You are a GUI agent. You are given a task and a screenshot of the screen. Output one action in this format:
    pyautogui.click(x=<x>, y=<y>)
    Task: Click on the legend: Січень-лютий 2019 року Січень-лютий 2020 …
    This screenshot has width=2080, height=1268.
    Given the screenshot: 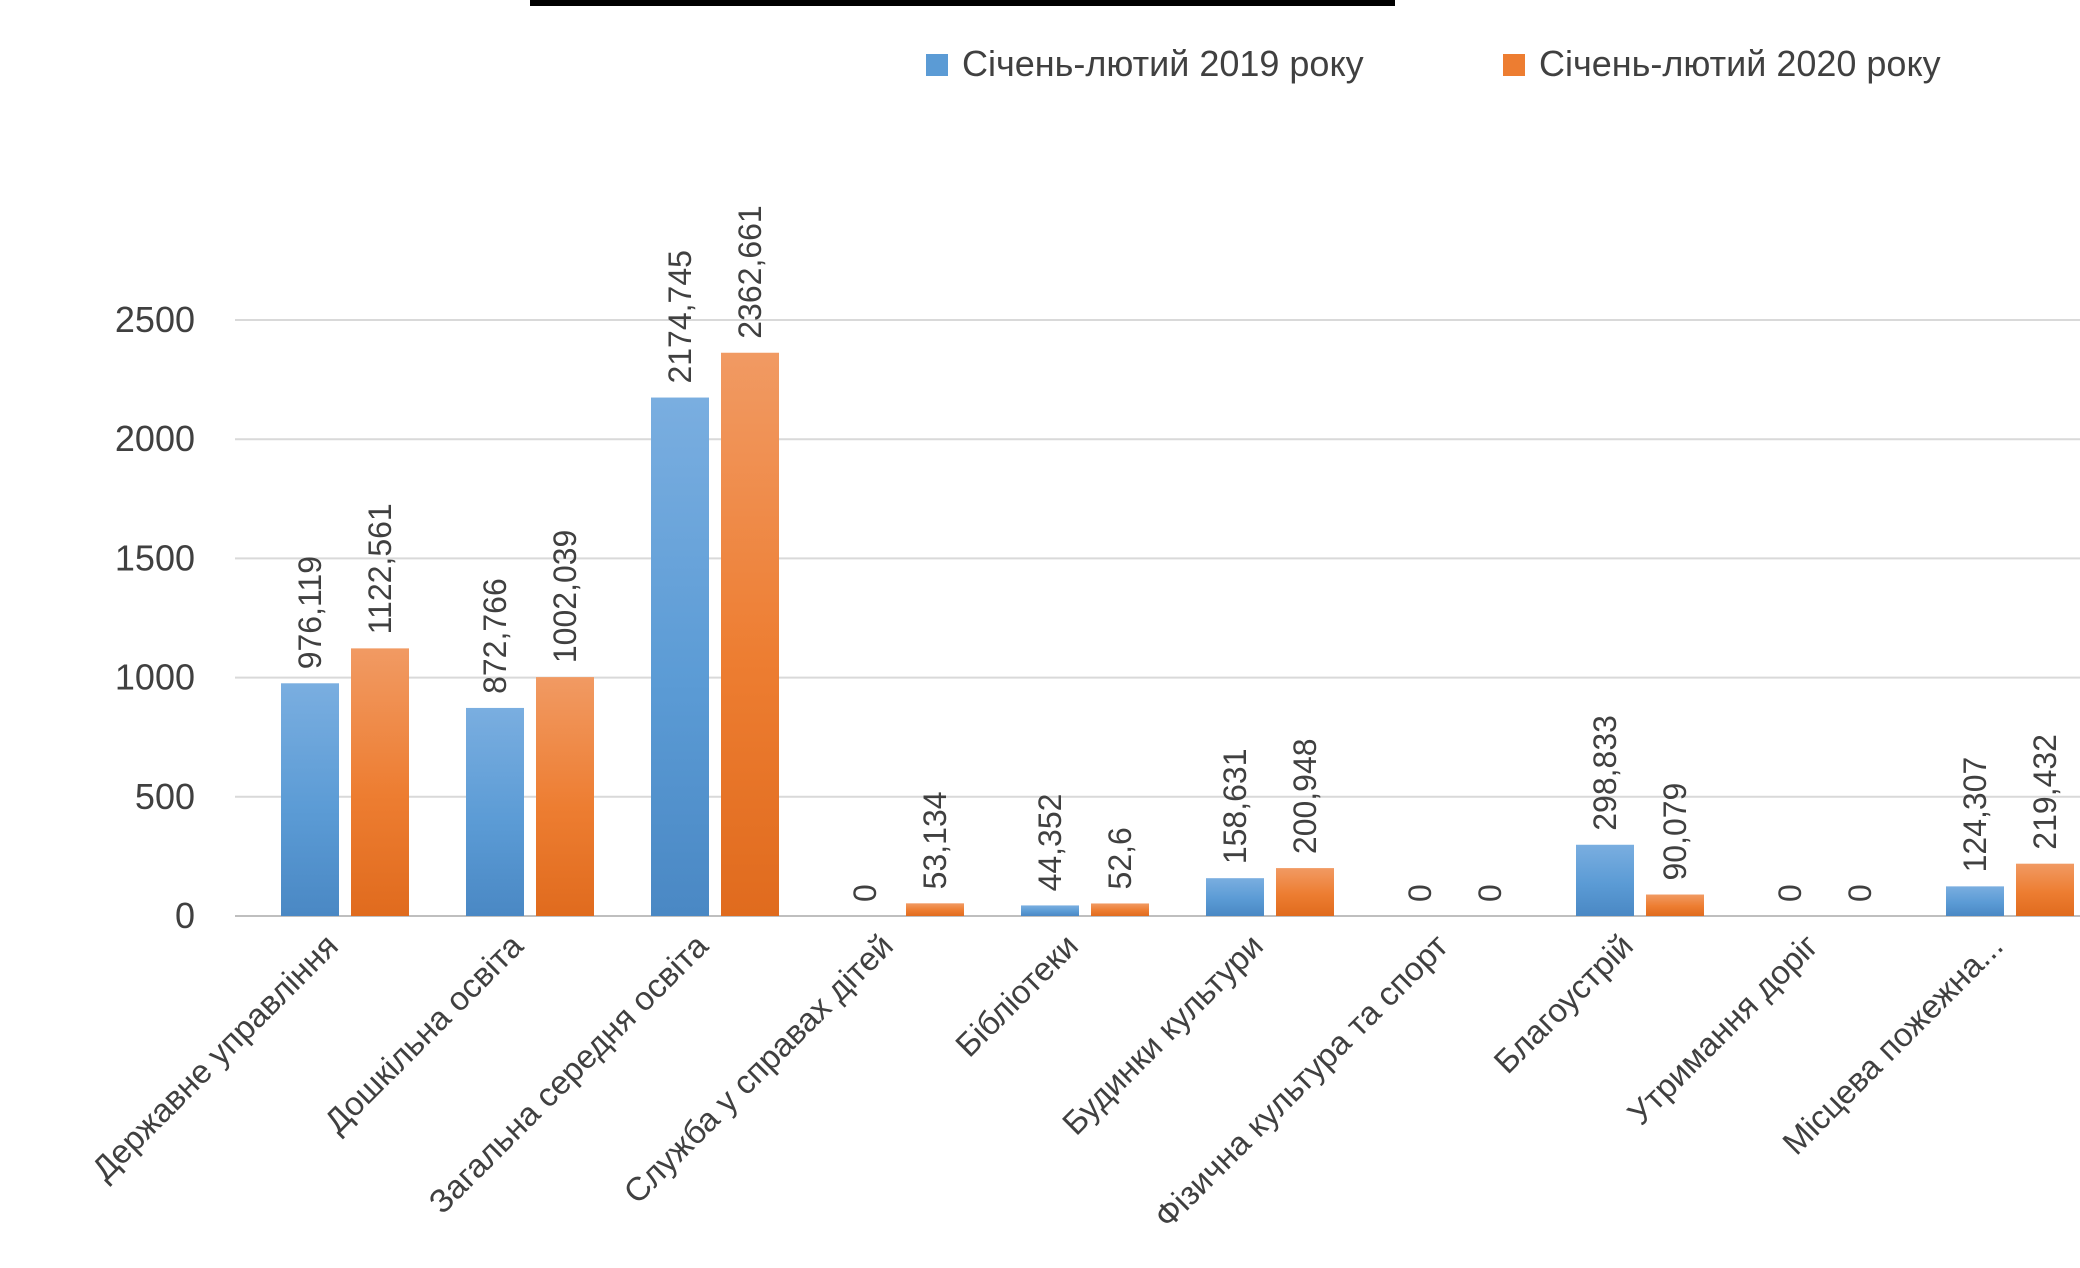 What is the action you would take?
    pyautogui.click(x=1433, y=63)
    